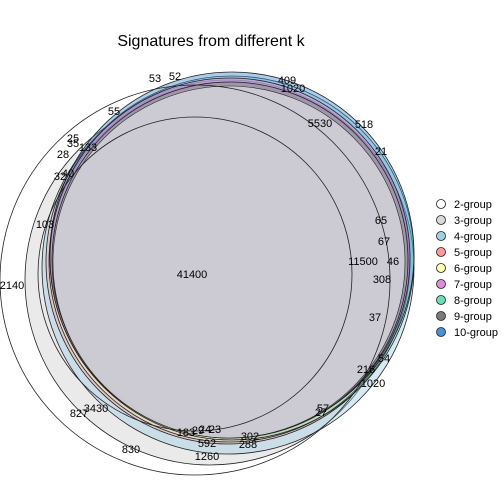 Image resolution: width=504 pixels, height=504 pixels. I want to click on region-label: 23, so click(215, 430).